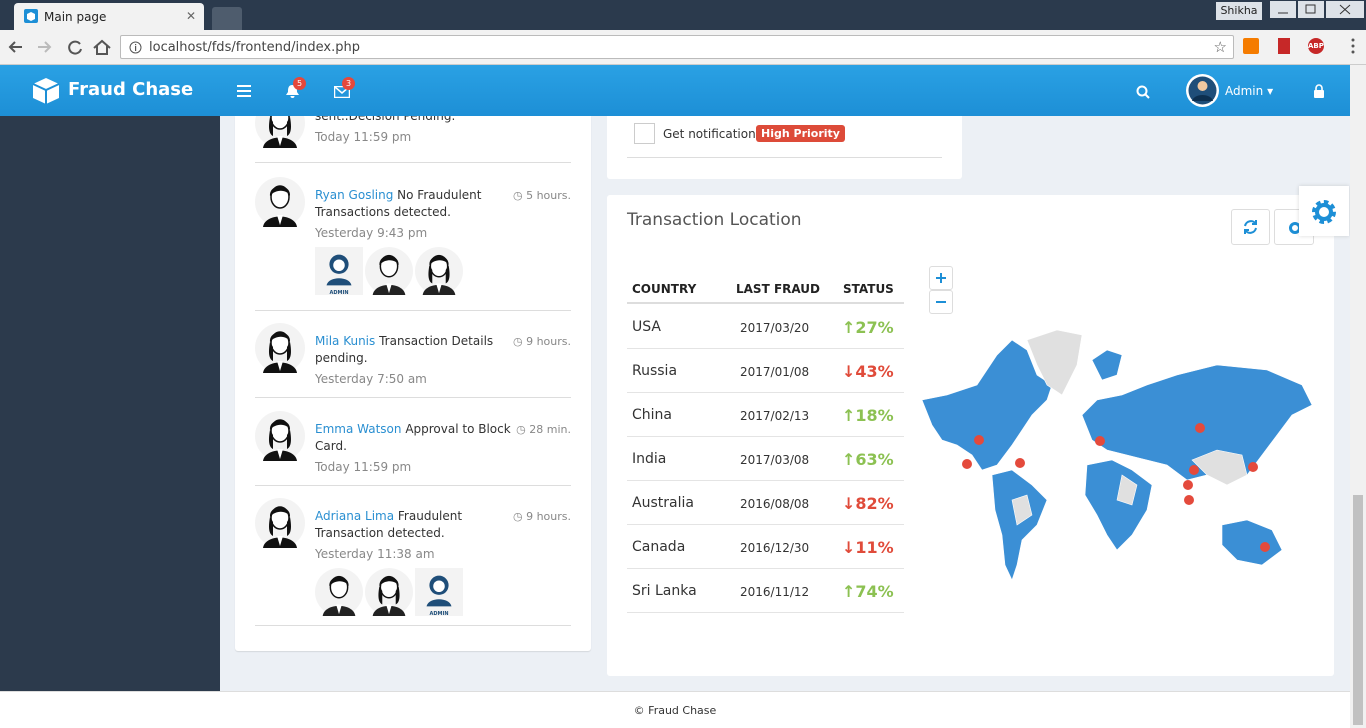 This screenshot has height=728, width=1366. What do you see at coordinates (1299, 46) in the screenshot?
I see `extensions` at bounding box center [1299, 46].